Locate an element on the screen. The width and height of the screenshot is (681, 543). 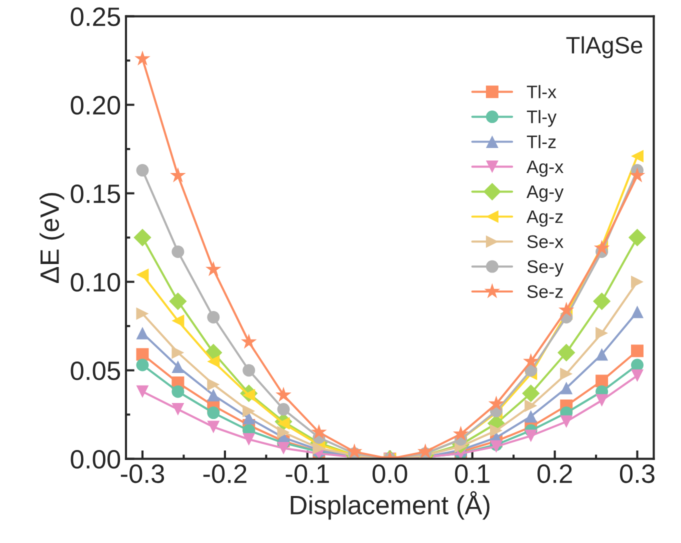
legend-label: Tl-y is located at coordinates (541, 118).